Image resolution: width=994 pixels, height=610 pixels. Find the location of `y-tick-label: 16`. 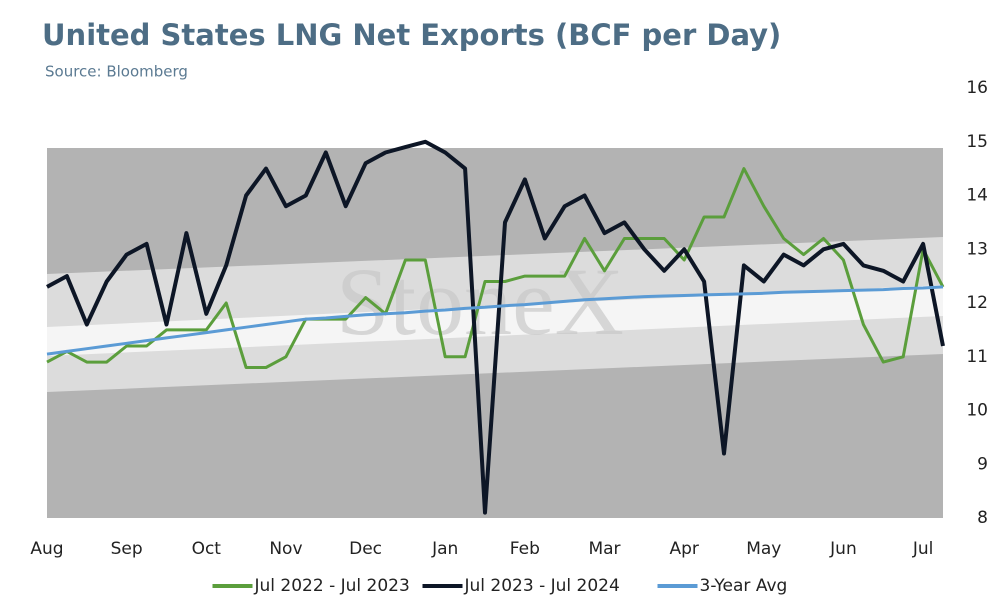

y-tick-label: 16 is located at coordinates (977, 88).